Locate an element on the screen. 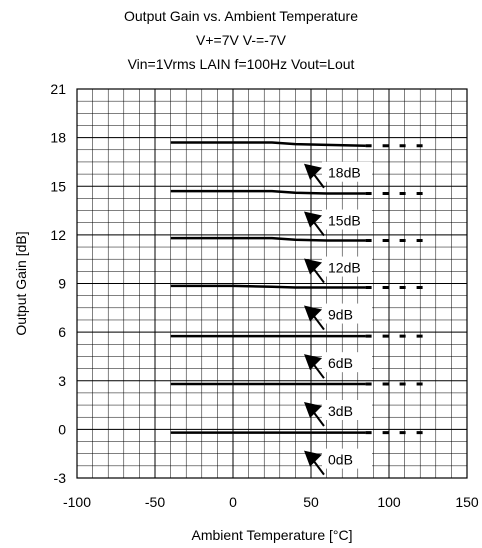  y-tick-label: 6 is located at coordinates (62, 332).